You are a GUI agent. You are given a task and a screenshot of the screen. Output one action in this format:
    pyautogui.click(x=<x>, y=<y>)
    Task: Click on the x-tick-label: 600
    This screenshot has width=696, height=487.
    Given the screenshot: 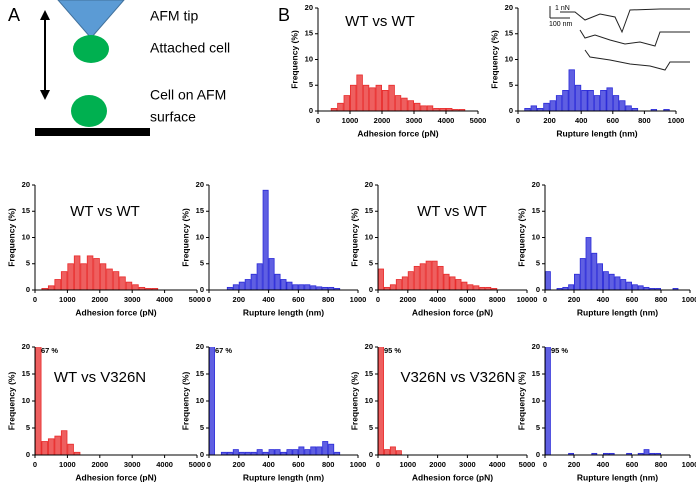 What is the action you would take?
    pyautogui.click(x=613, y=120)
    